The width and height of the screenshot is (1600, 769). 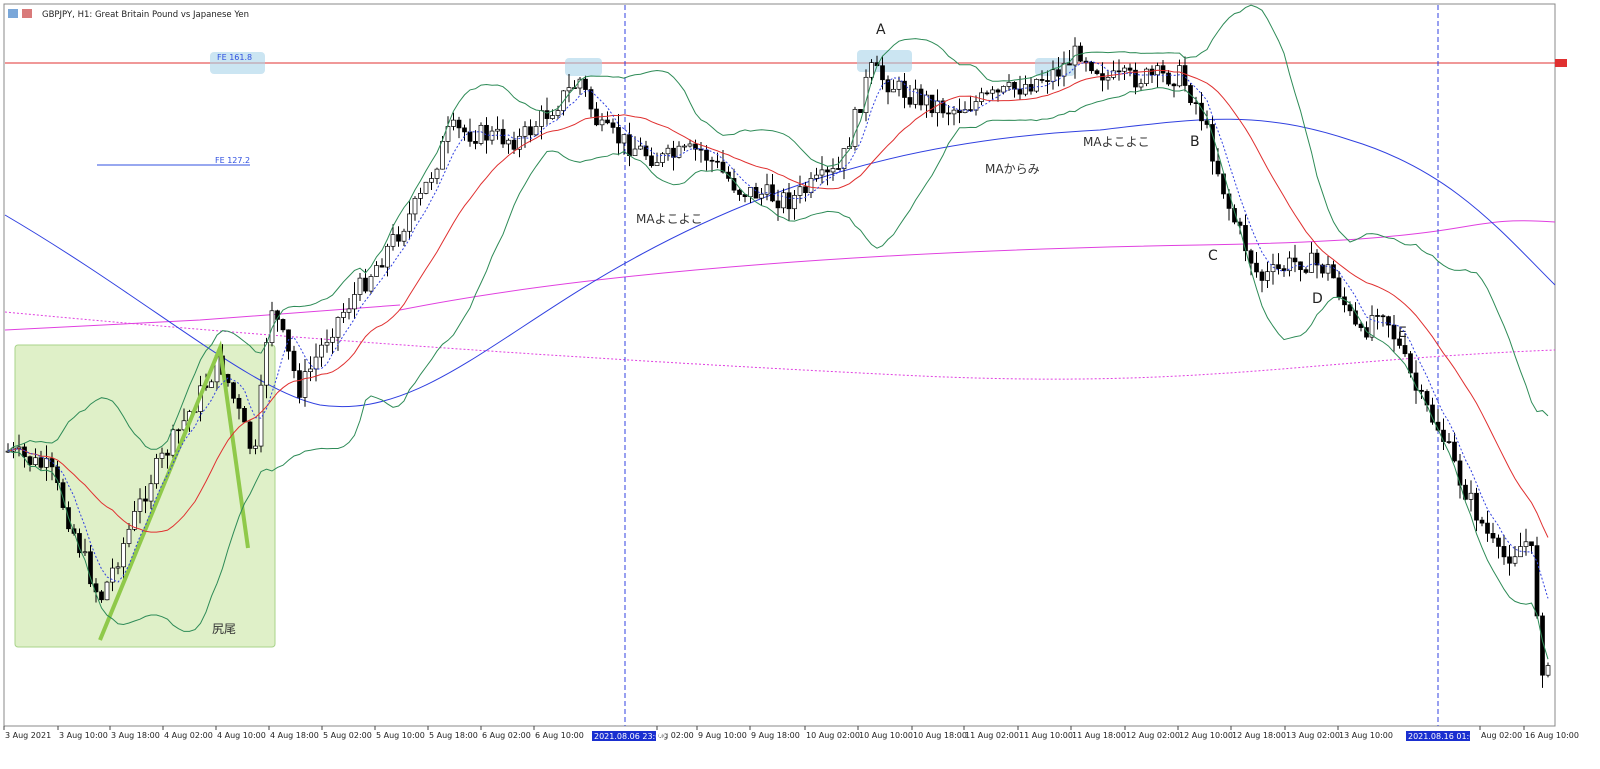 What do you see at coordinates (629, 736) in the screenshot?
I see `cursor-label: 2021.08.06 23:00` at bounding box center [629, 736].